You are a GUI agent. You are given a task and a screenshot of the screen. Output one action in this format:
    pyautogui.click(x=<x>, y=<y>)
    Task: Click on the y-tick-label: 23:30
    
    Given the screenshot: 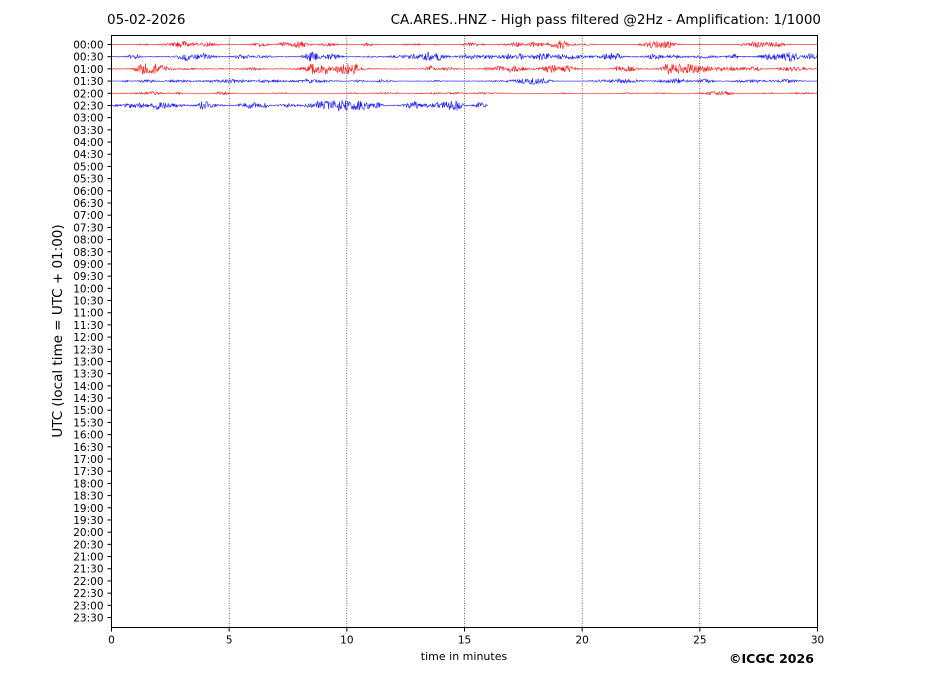 What is the action you would take?
    pyautogui.click(x=88, y=619)
    